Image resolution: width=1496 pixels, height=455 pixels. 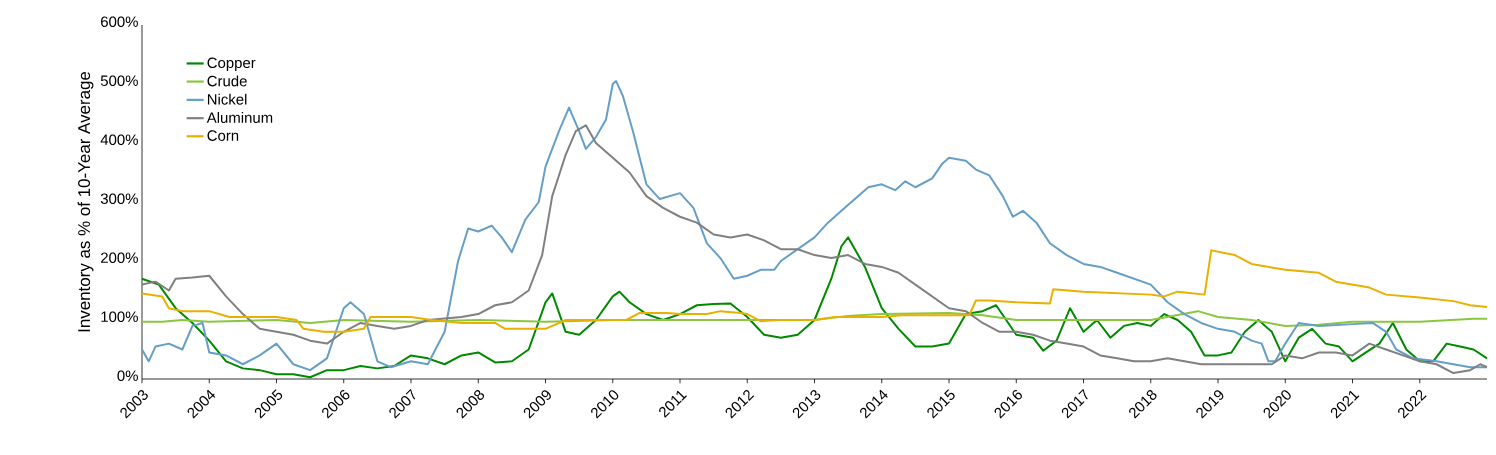 What do you see at coordinates (119, 21) in the screenshot?
I see `y-tick-label: 600%` at bounding box center [119, 21].